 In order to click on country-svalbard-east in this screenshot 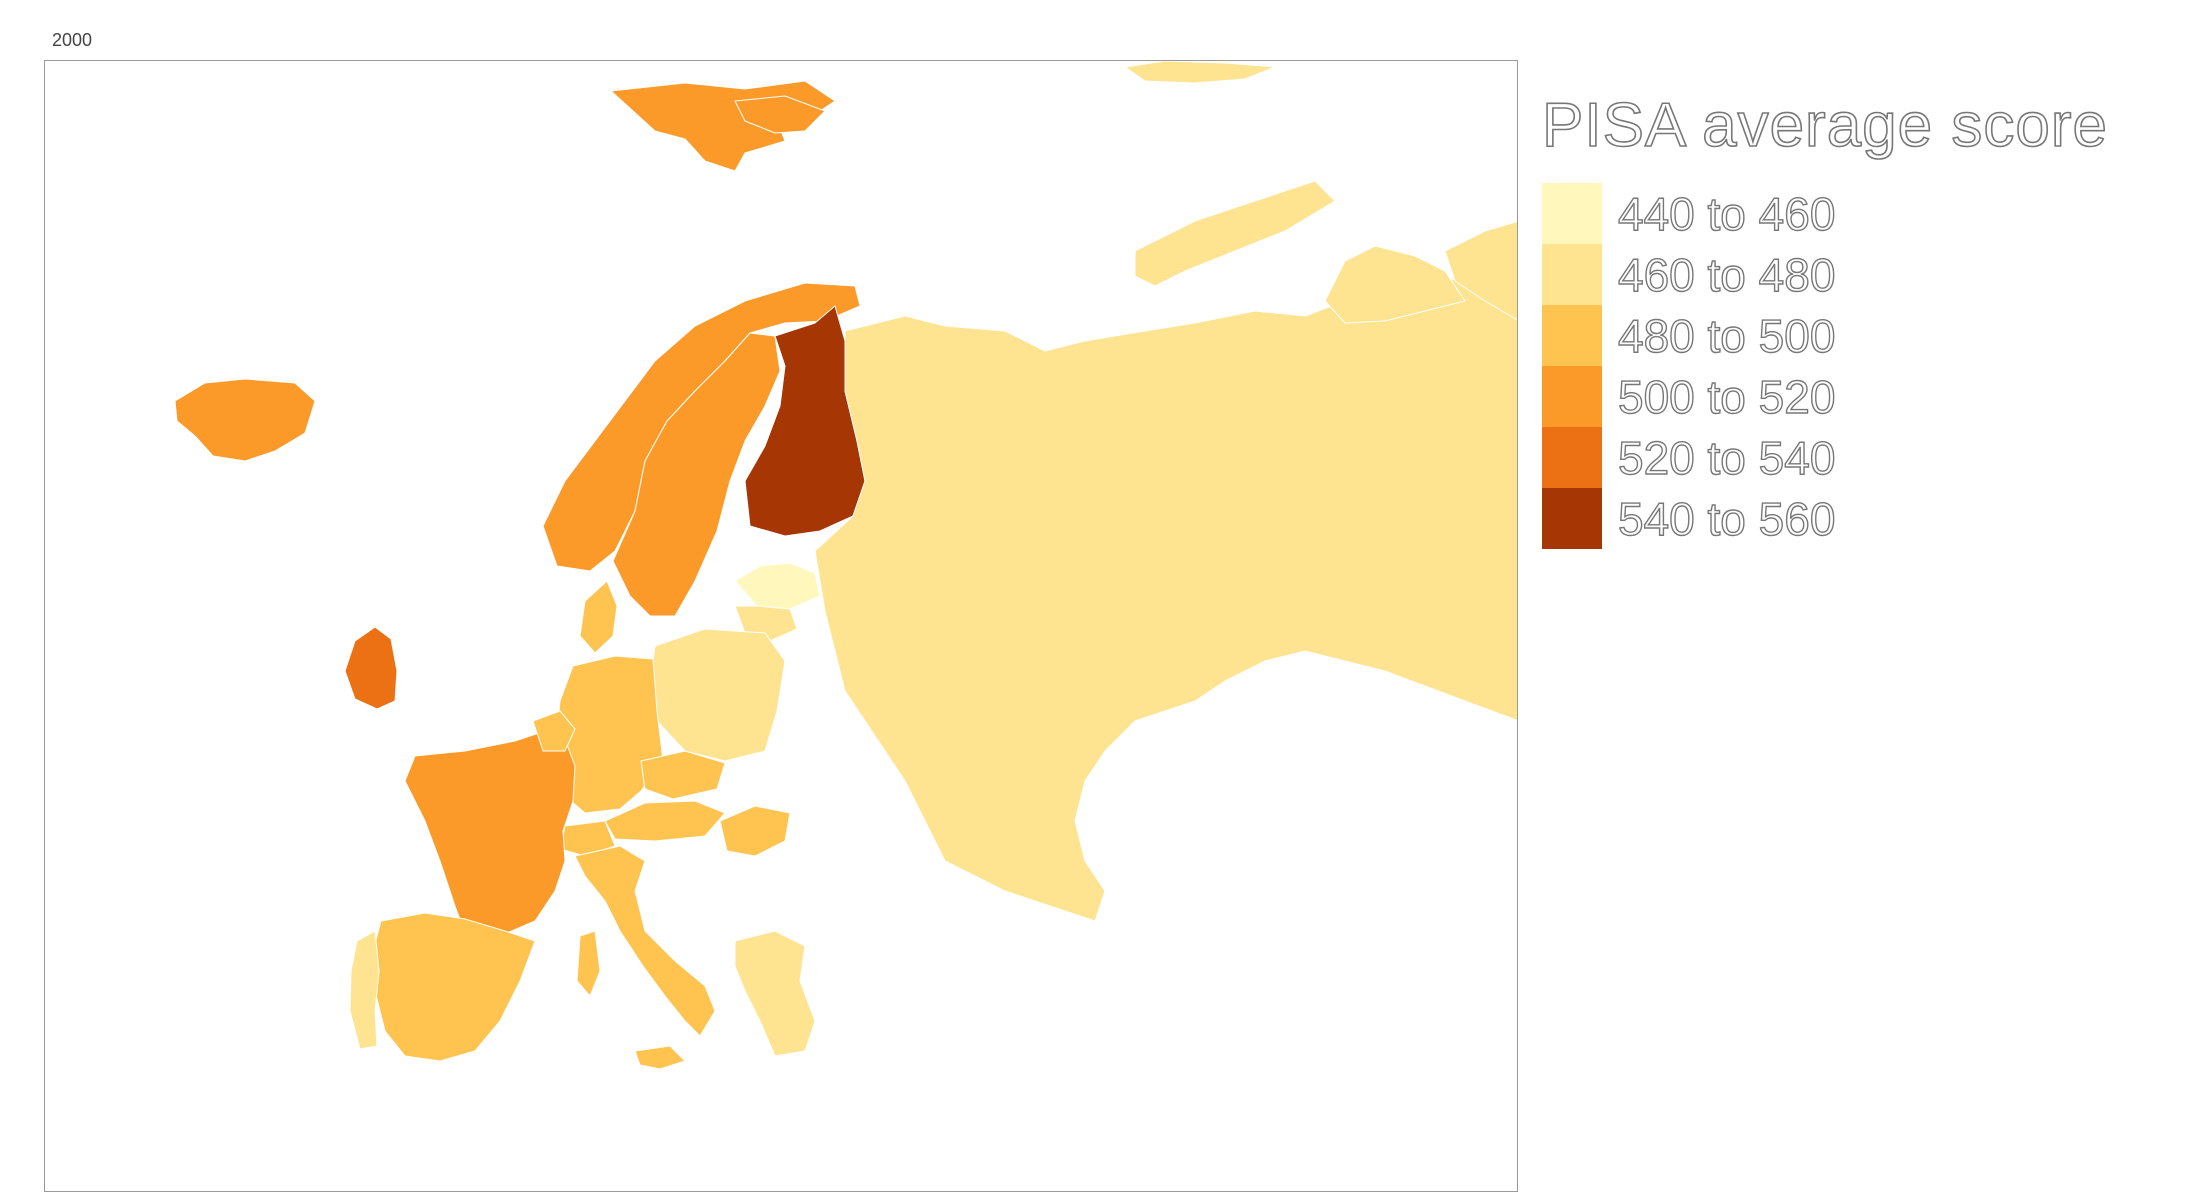, I will do `click(780, 114)`.